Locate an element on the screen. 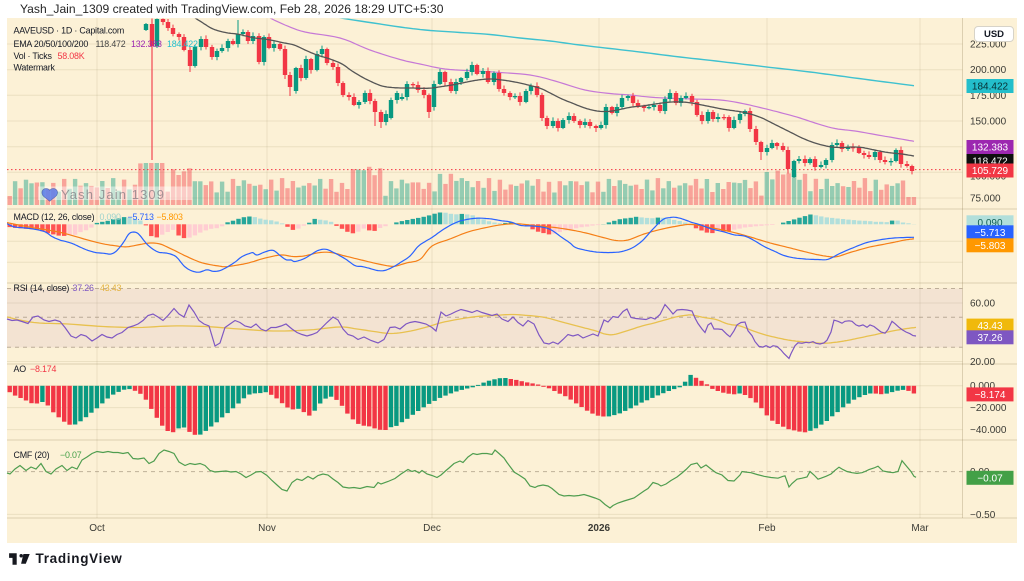 This screenshot has height=581, width=1024. svg-text: Oct is located at coordinates (97, 528).